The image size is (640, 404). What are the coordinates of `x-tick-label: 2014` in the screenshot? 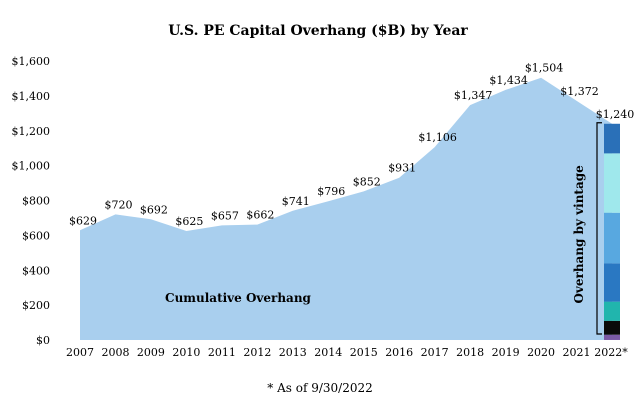 It's located at (328, 352).